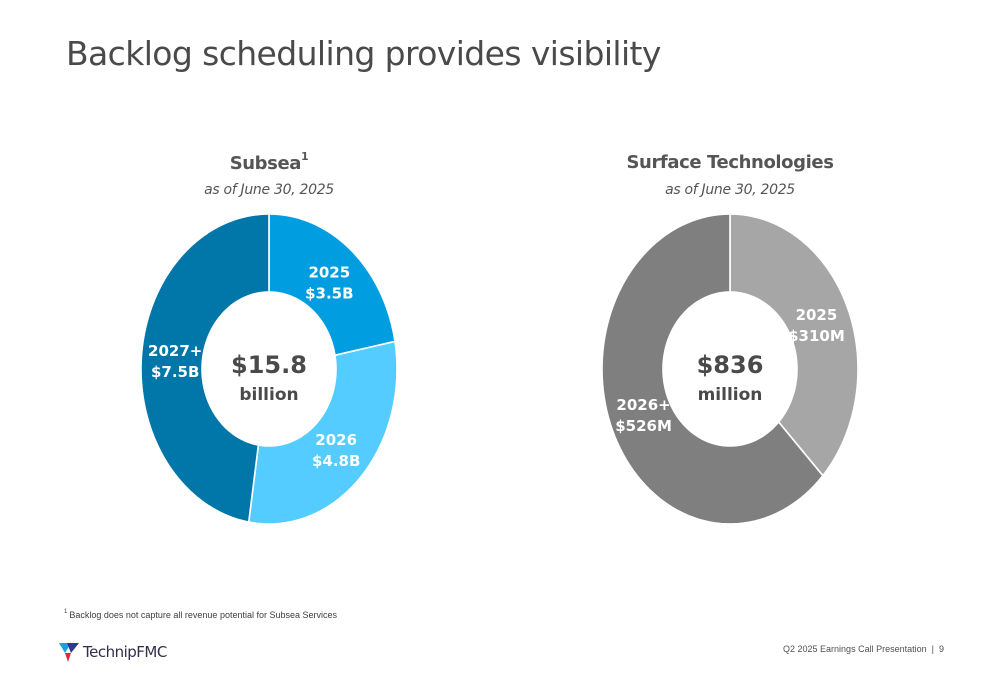  What do you see at coordinates (730, 395) in the screenshot?
I see `donut-center-unit: million` at bounding box center [730, 395].